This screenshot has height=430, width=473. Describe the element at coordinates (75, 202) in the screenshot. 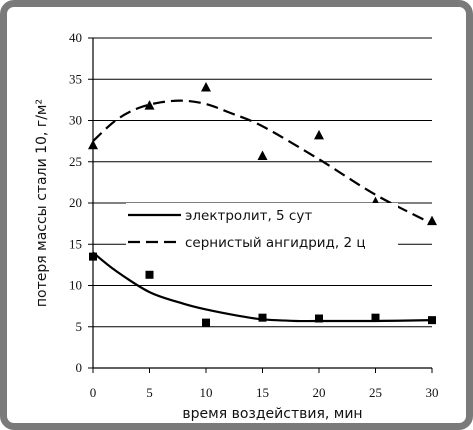

I see `y-tick-label: 20` at that location.